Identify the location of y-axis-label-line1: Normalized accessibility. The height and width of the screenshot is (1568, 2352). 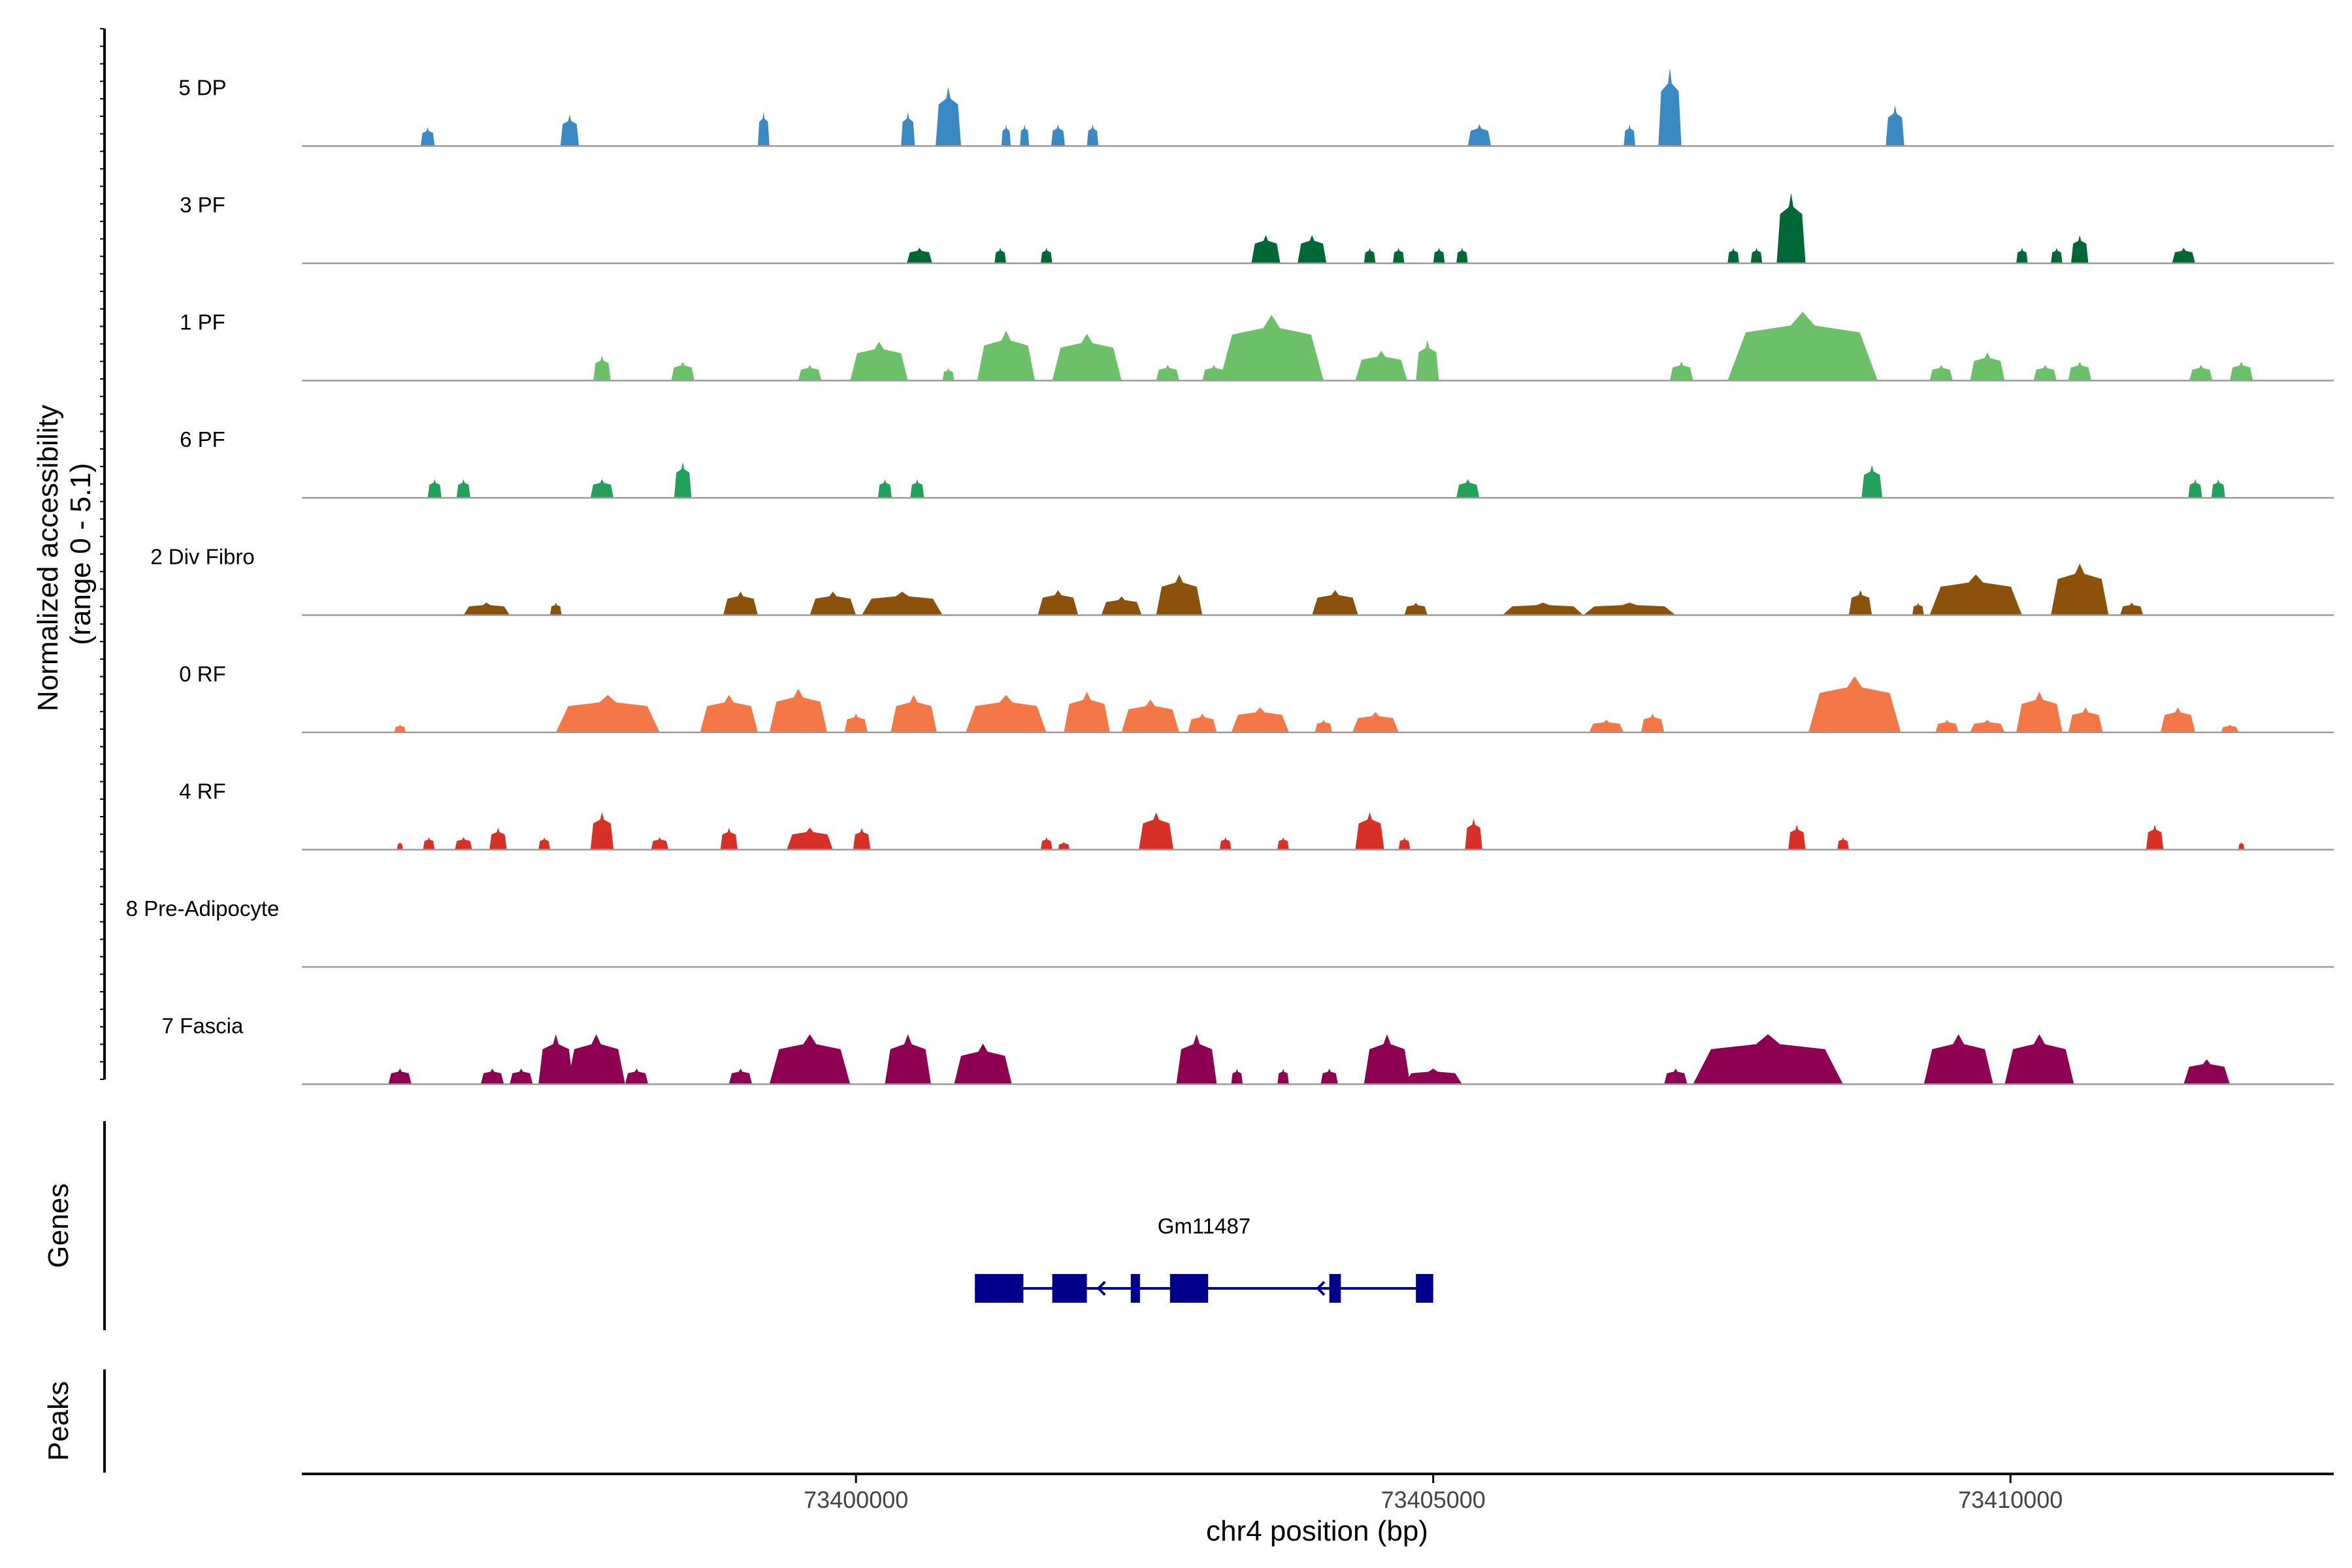
(48, 557).